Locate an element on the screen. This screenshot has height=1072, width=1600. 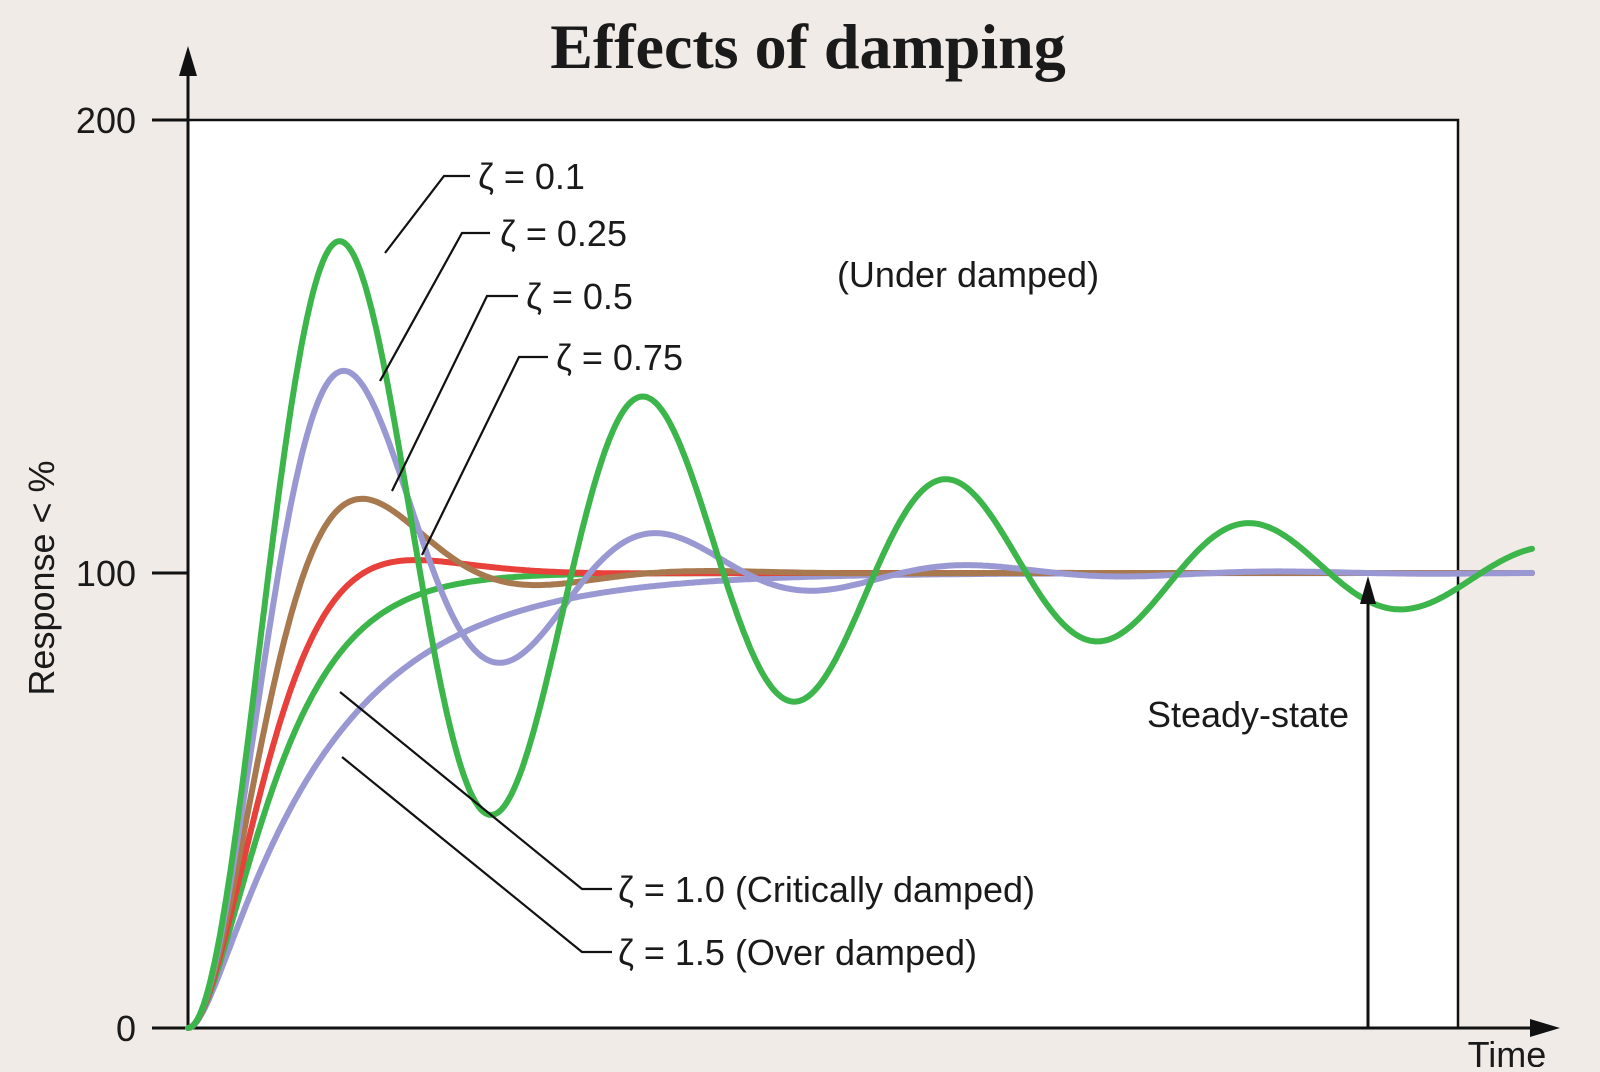
y-tick-label-200: 200 is located at coordinates (106, 120).